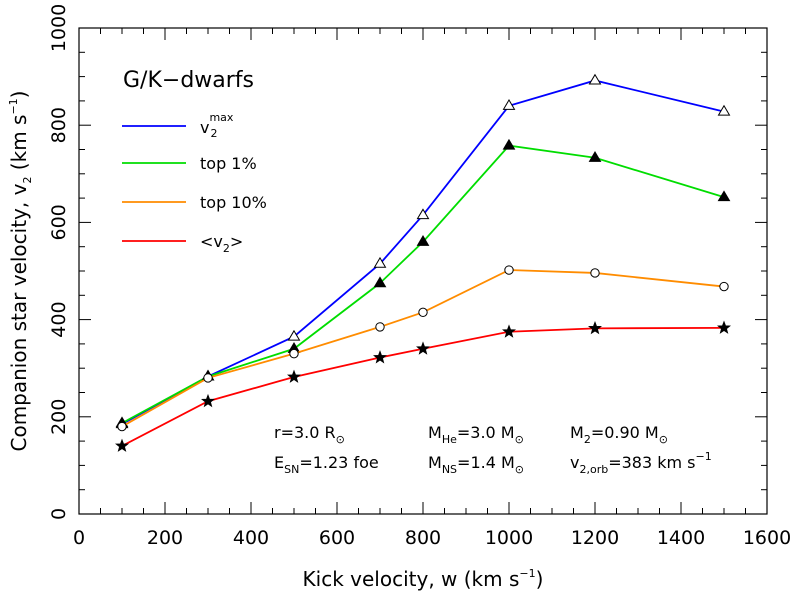 The width and height of the screenshot is (804, 598). What do you see at coordinates (595, 538) in the screenshot?
I see `x-tick-label: 1200` at bounding box center [595, 538].